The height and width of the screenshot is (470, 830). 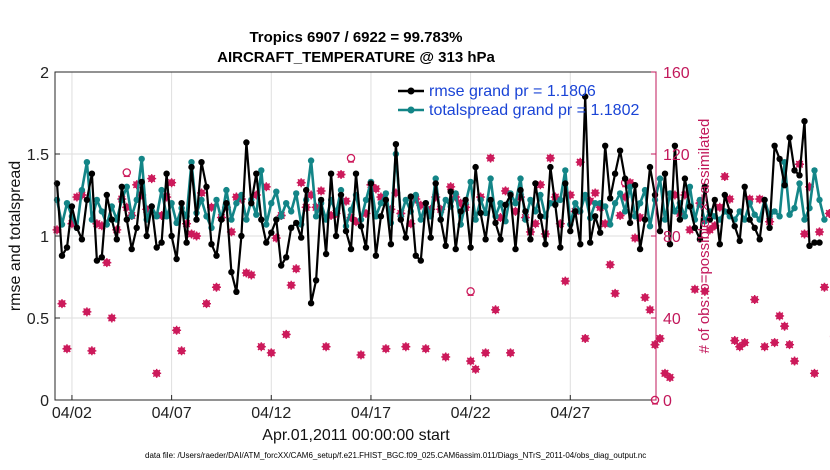 I want to click on x-axis: 04/02 04/07 04/12 04/17 04/22 04/27, so click(x=321, y=408).